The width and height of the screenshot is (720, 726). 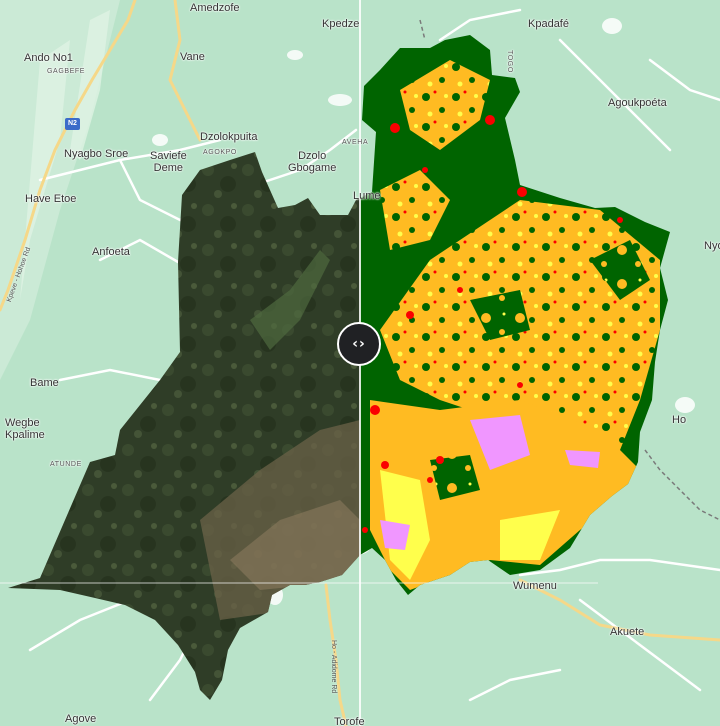 I want to click on place-lume: Lume, so click(x=367, y=196).